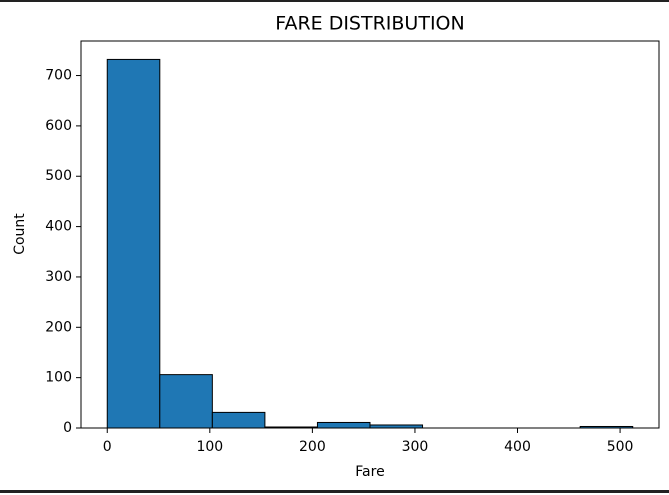 The width and height of the screenshot is (669, 495). Describe the element at coordinates (67, 428) in the screenshot. I see `y-tick-label: 0` at that location.